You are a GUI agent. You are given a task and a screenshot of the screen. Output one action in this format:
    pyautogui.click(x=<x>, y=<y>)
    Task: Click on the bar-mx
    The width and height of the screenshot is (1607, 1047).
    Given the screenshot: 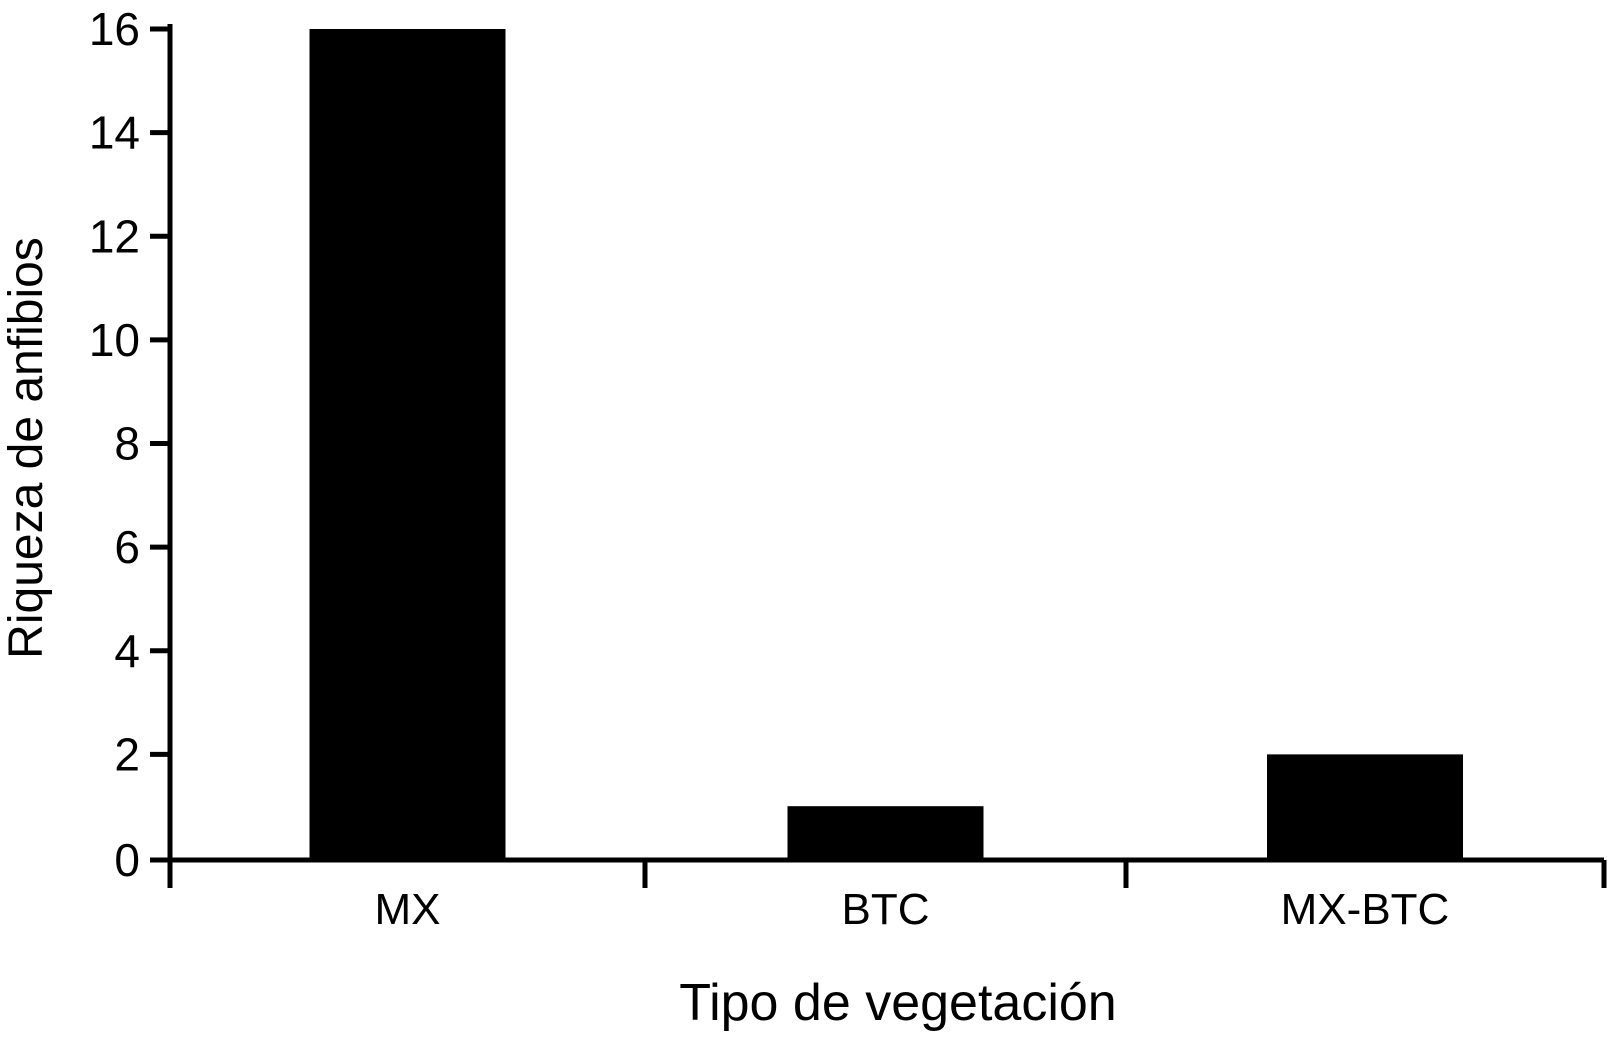 What is the action you would take?
    pyautogui.click(x=407, y=443)
    